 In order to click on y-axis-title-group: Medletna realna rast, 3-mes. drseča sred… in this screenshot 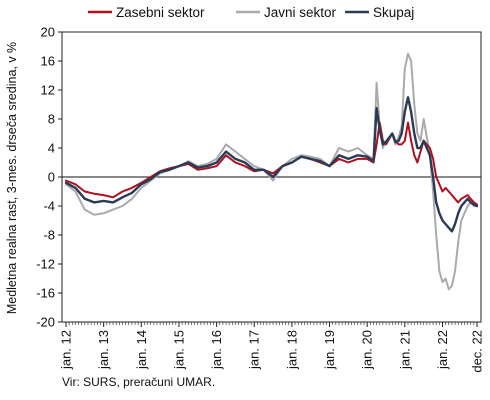, I will do `click(12, 178)`.